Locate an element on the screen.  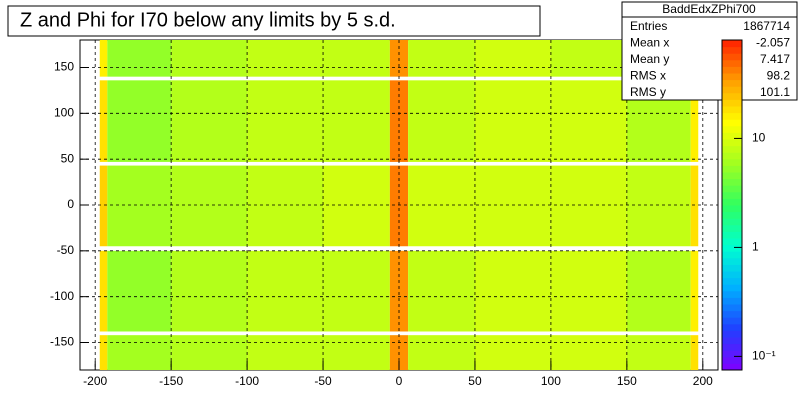
y-tick-label: 0 is located at coordinates (70, 204).